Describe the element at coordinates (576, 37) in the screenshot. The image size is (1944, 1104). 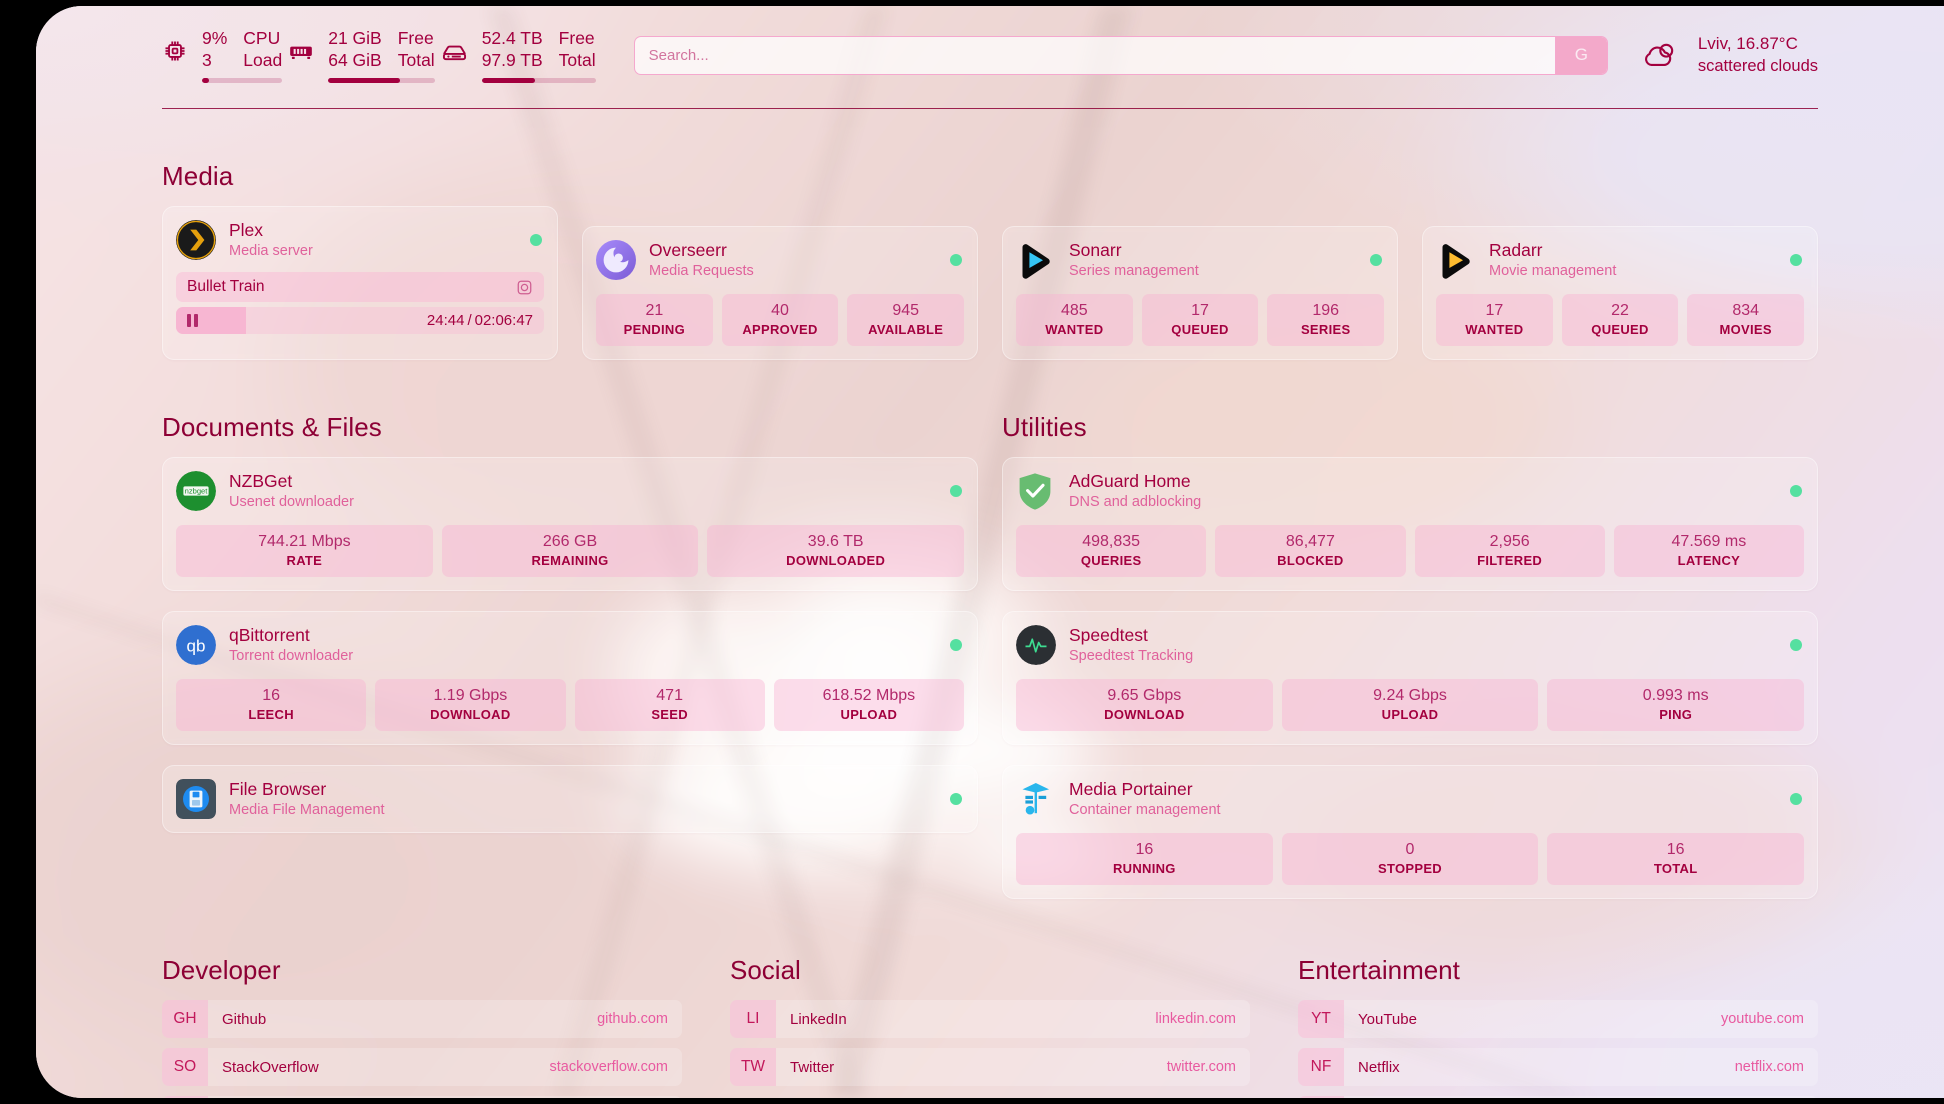
I see `disk-free-label: Free` at that location.